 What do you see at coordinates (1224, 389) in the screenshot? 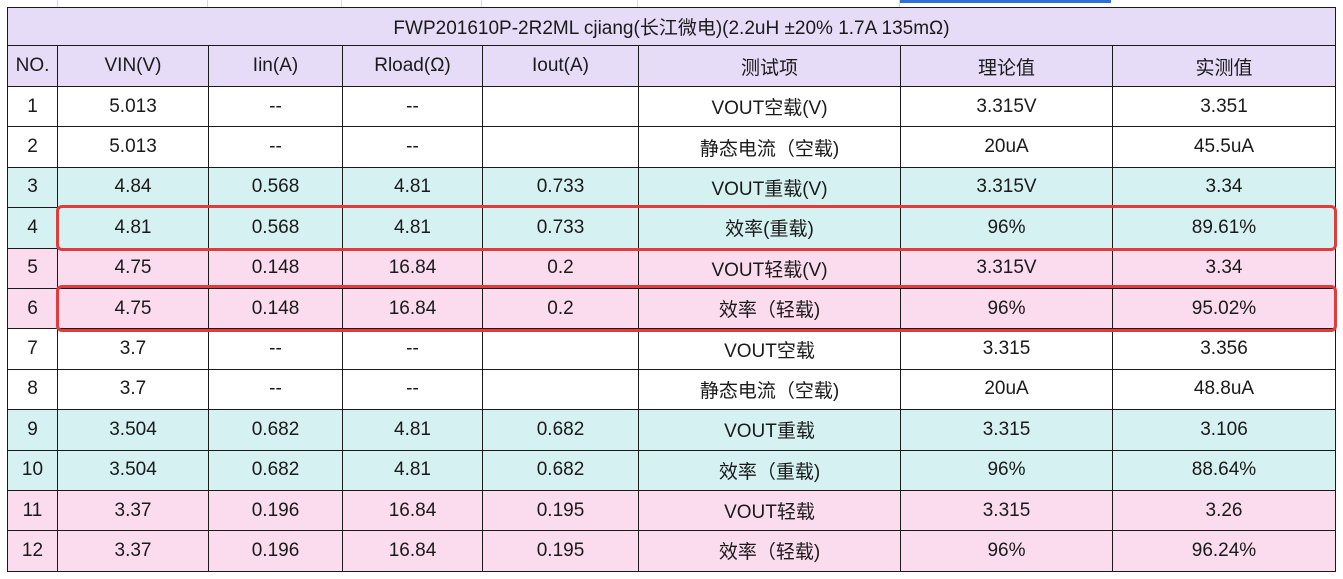
I see `table-cell: 48.8uA` at bounding box center [1224, 389].